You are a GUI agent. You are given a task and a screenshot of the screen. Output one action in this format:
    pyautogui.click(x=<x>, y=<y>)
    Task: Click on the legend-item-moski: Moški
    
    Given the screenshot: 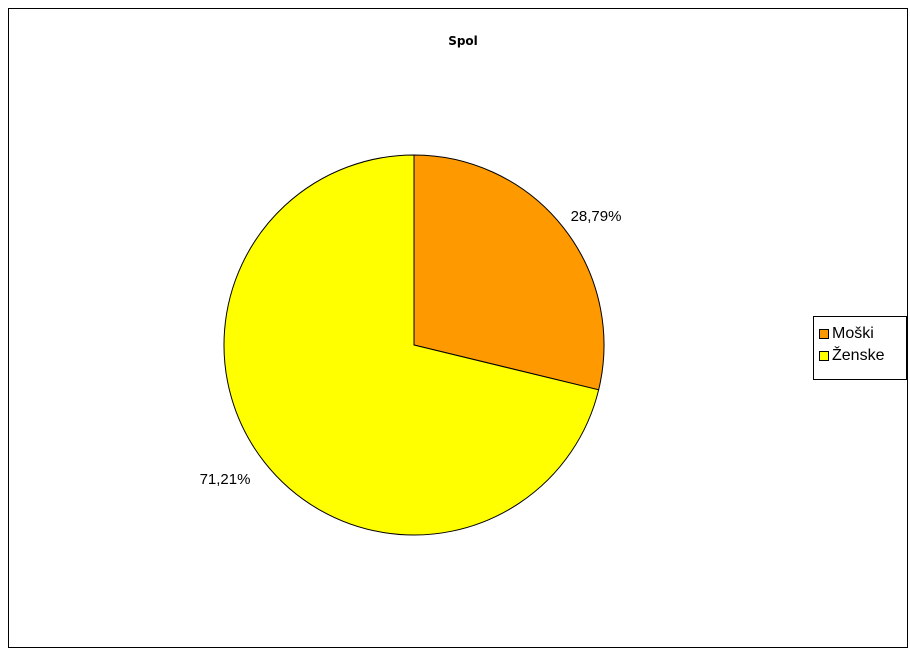 What is the action you would take?
    pyautogui.click(x=862, y=334)
    